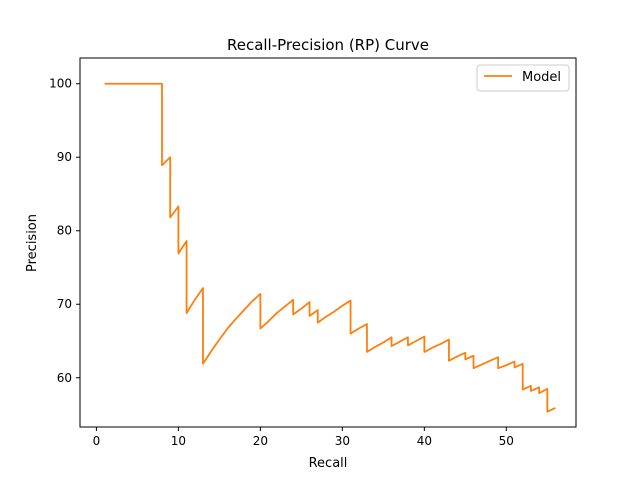 The image size is (640, 480). I want to click on y-tick-label: 60, so click(64, 378).